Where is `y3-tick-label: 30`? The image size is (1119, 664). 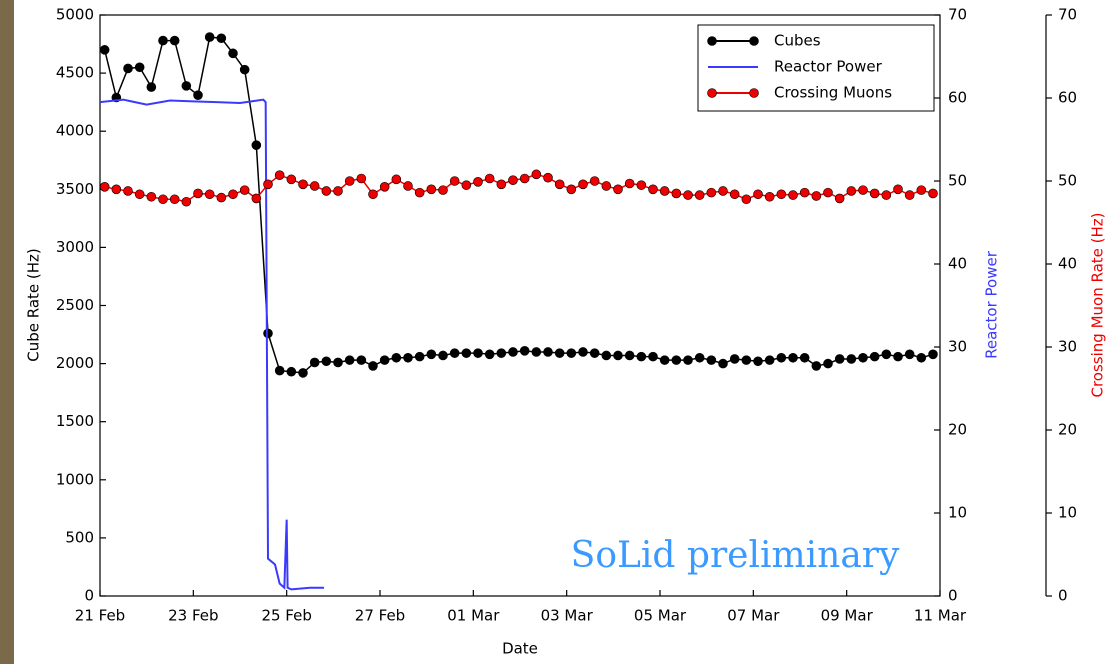
y3-tick-label: 30 is located at coordinates (1067, 347).